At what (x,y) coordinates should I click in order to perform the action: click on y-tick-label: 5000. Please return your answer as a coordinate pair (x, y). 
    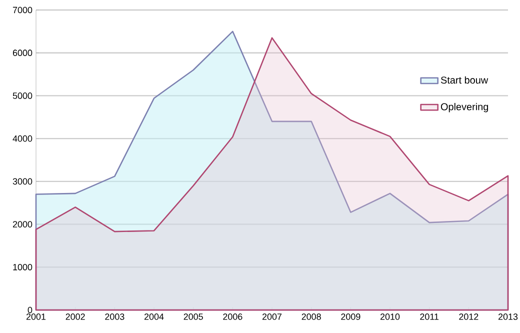
    Looking at the image, I should click on (22, 95).